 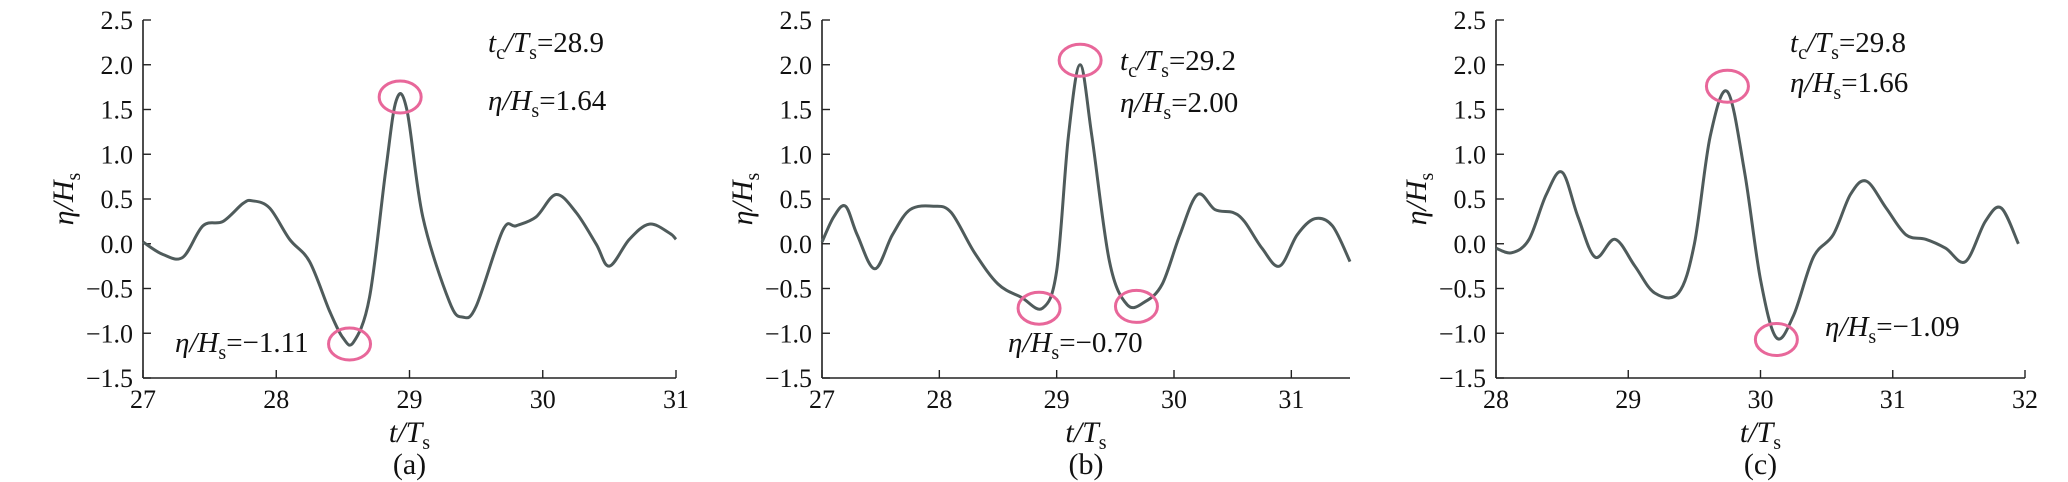 What do you see at coordinates (1760, 464) in the screenshot?
I see `panel-label: (c)` at bounding box center [1760, 464].